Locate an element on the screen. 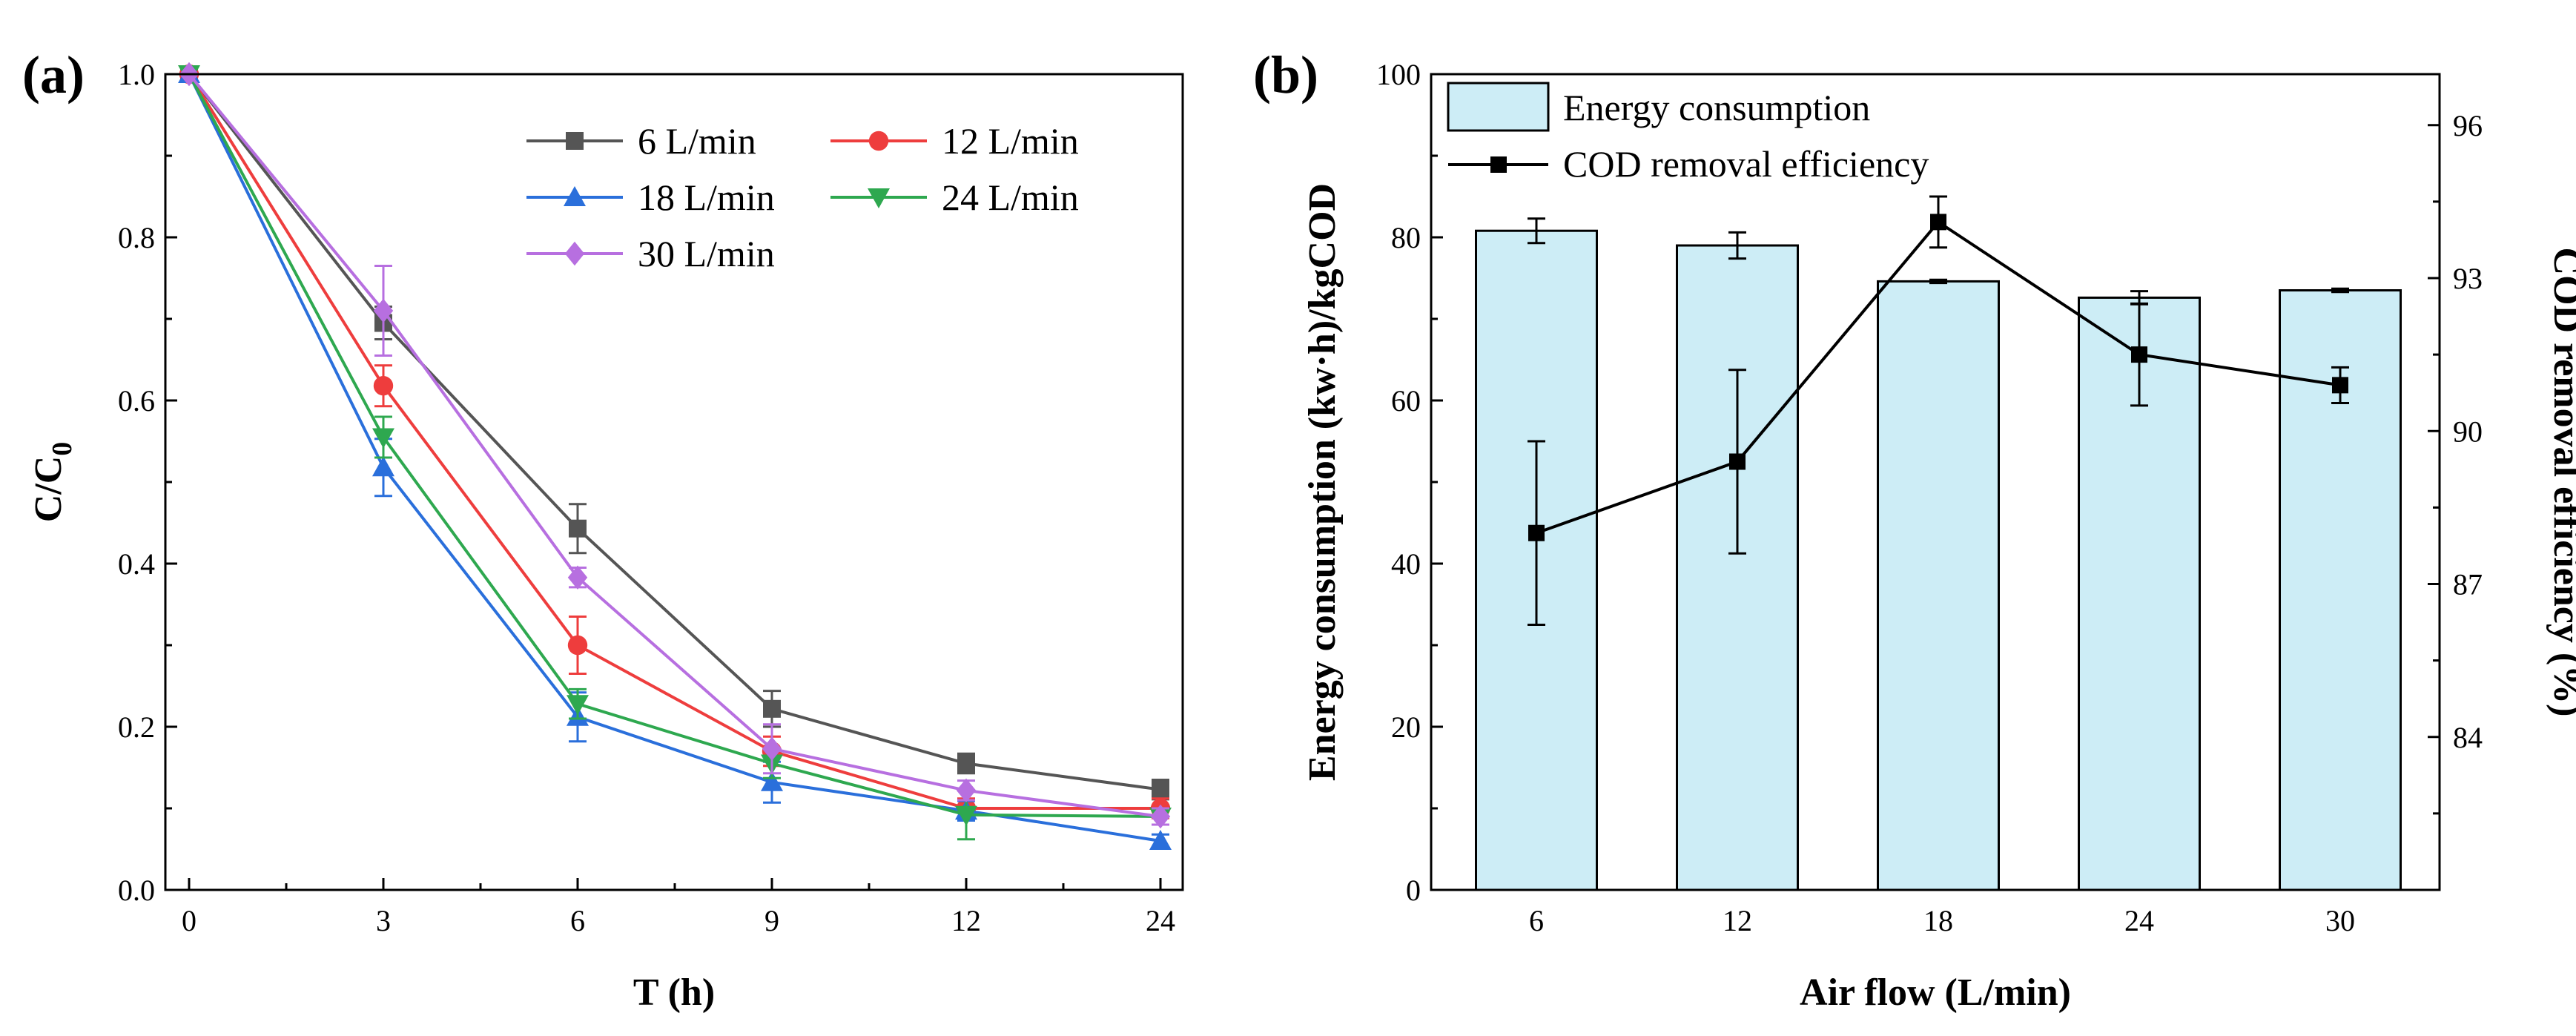 Image resolution: width=2576 pixels, height=1036 pixels. panel-b-left-y-tick-label: 80 is located at coordinates (1406, 237).